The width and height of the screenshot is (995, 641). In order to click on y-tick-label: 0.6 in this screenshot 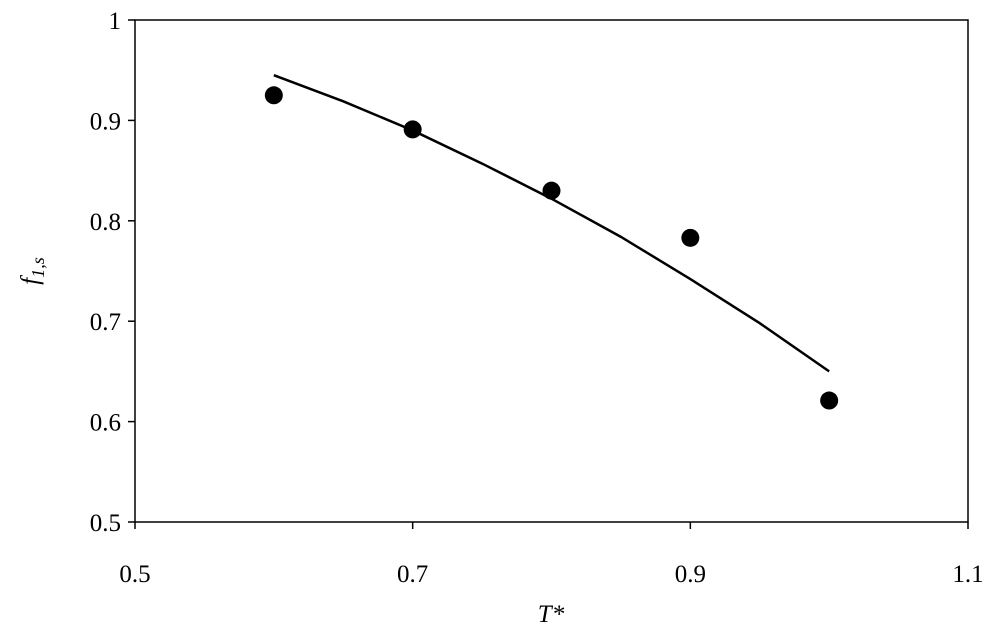, I will do `click(105, 423)`.